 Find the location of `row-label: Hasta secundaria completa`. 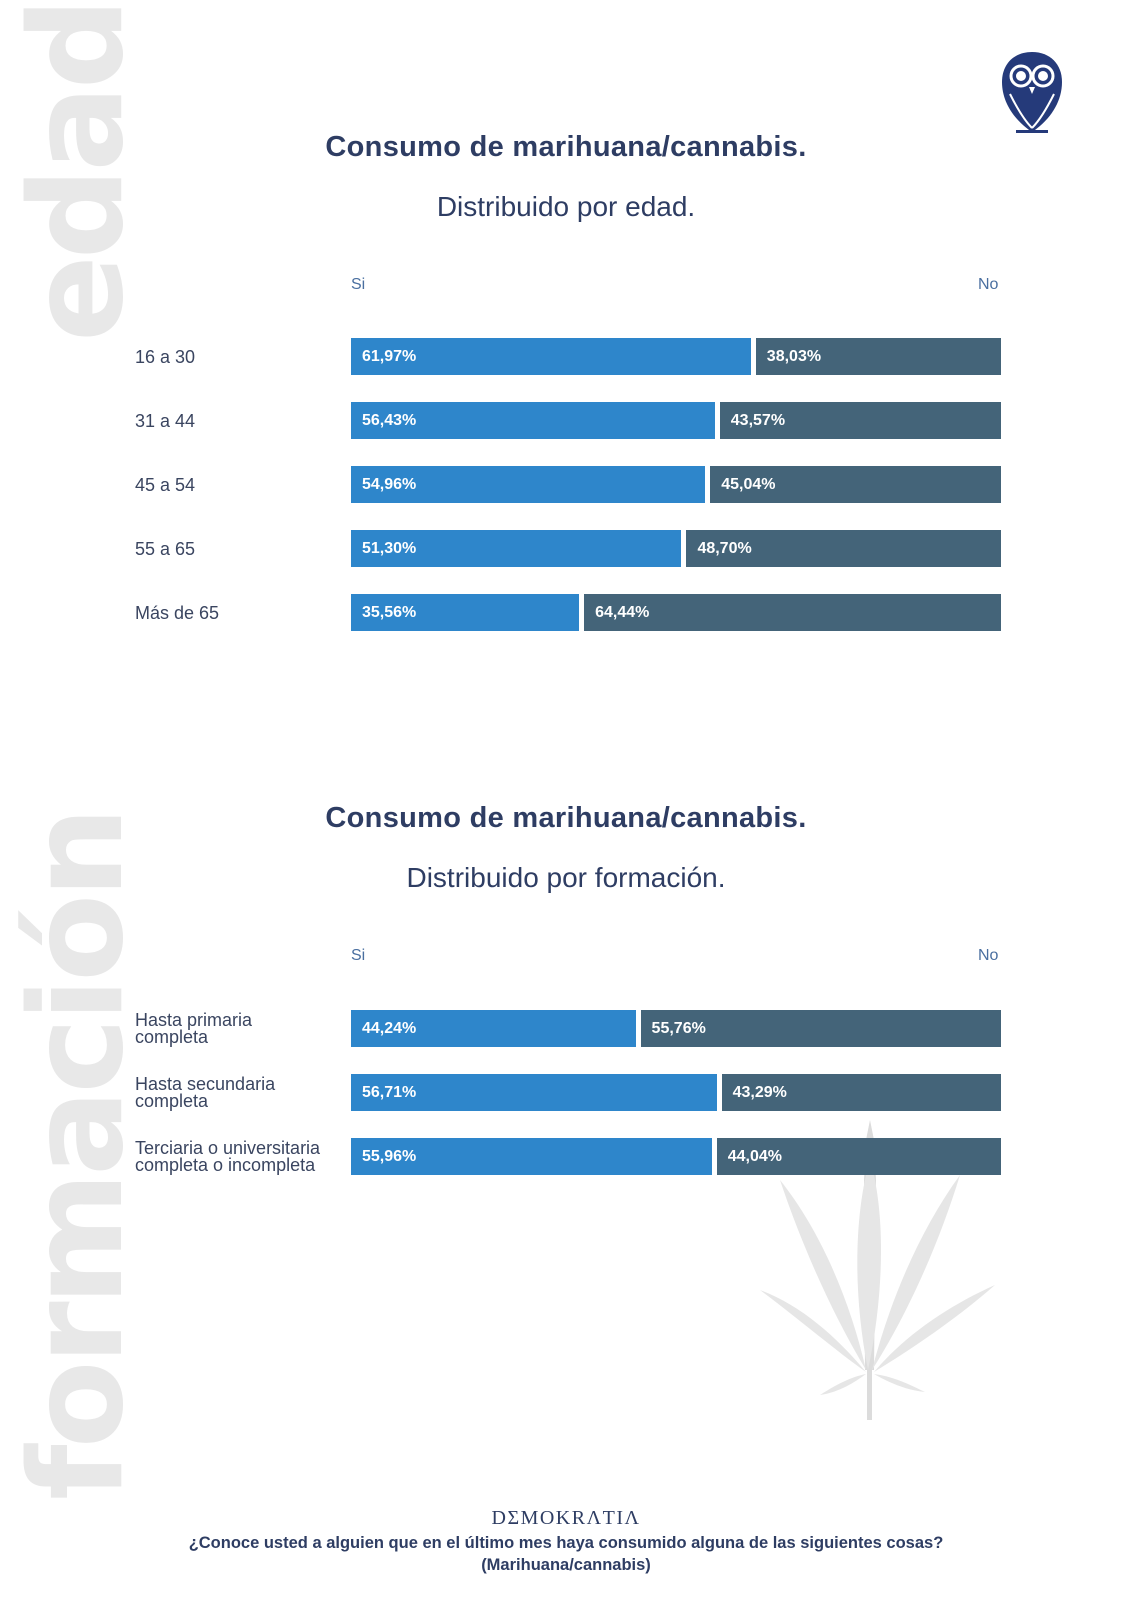

row-label: Hasta secundaria completa is located at coordinates (205, 1092).